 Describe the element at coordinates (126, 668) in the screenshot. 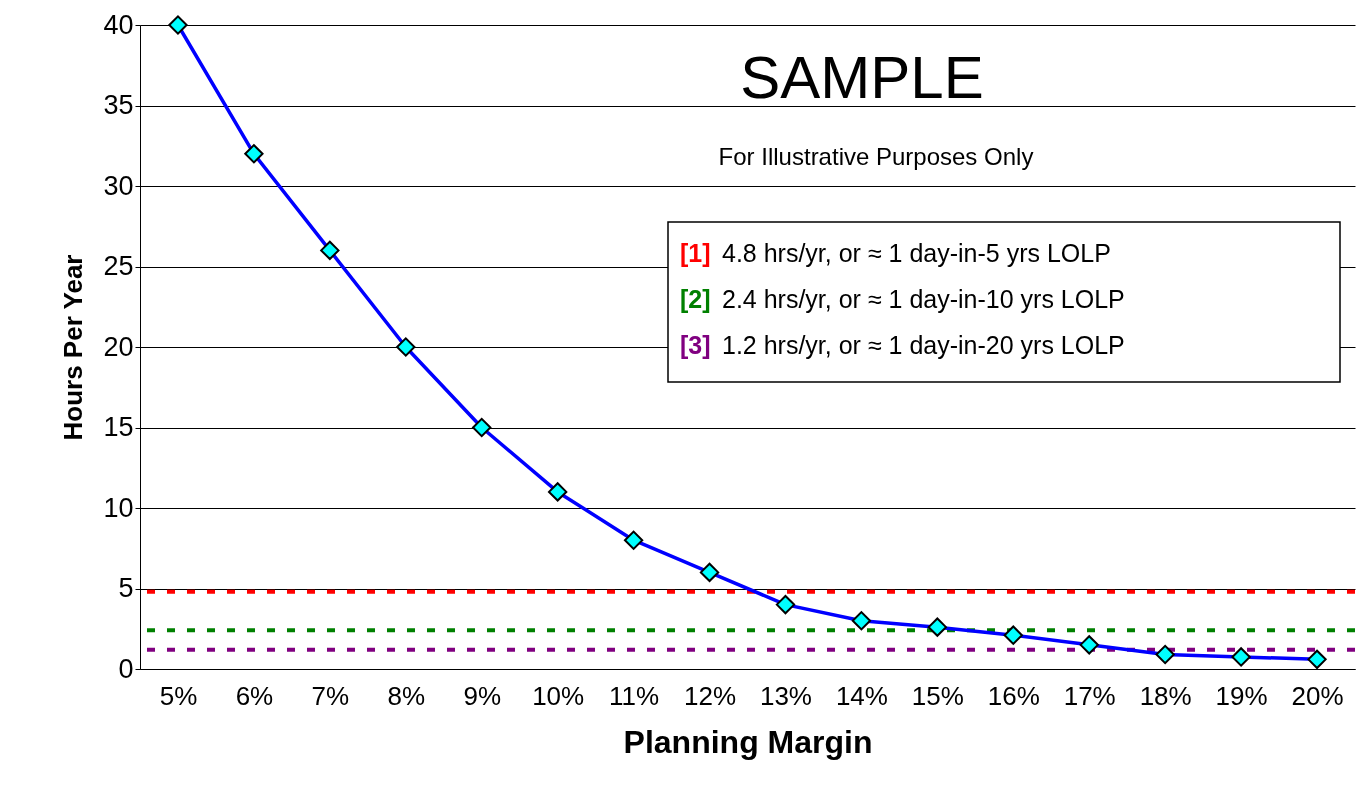

I see `y-tick-label: 0` at that location.